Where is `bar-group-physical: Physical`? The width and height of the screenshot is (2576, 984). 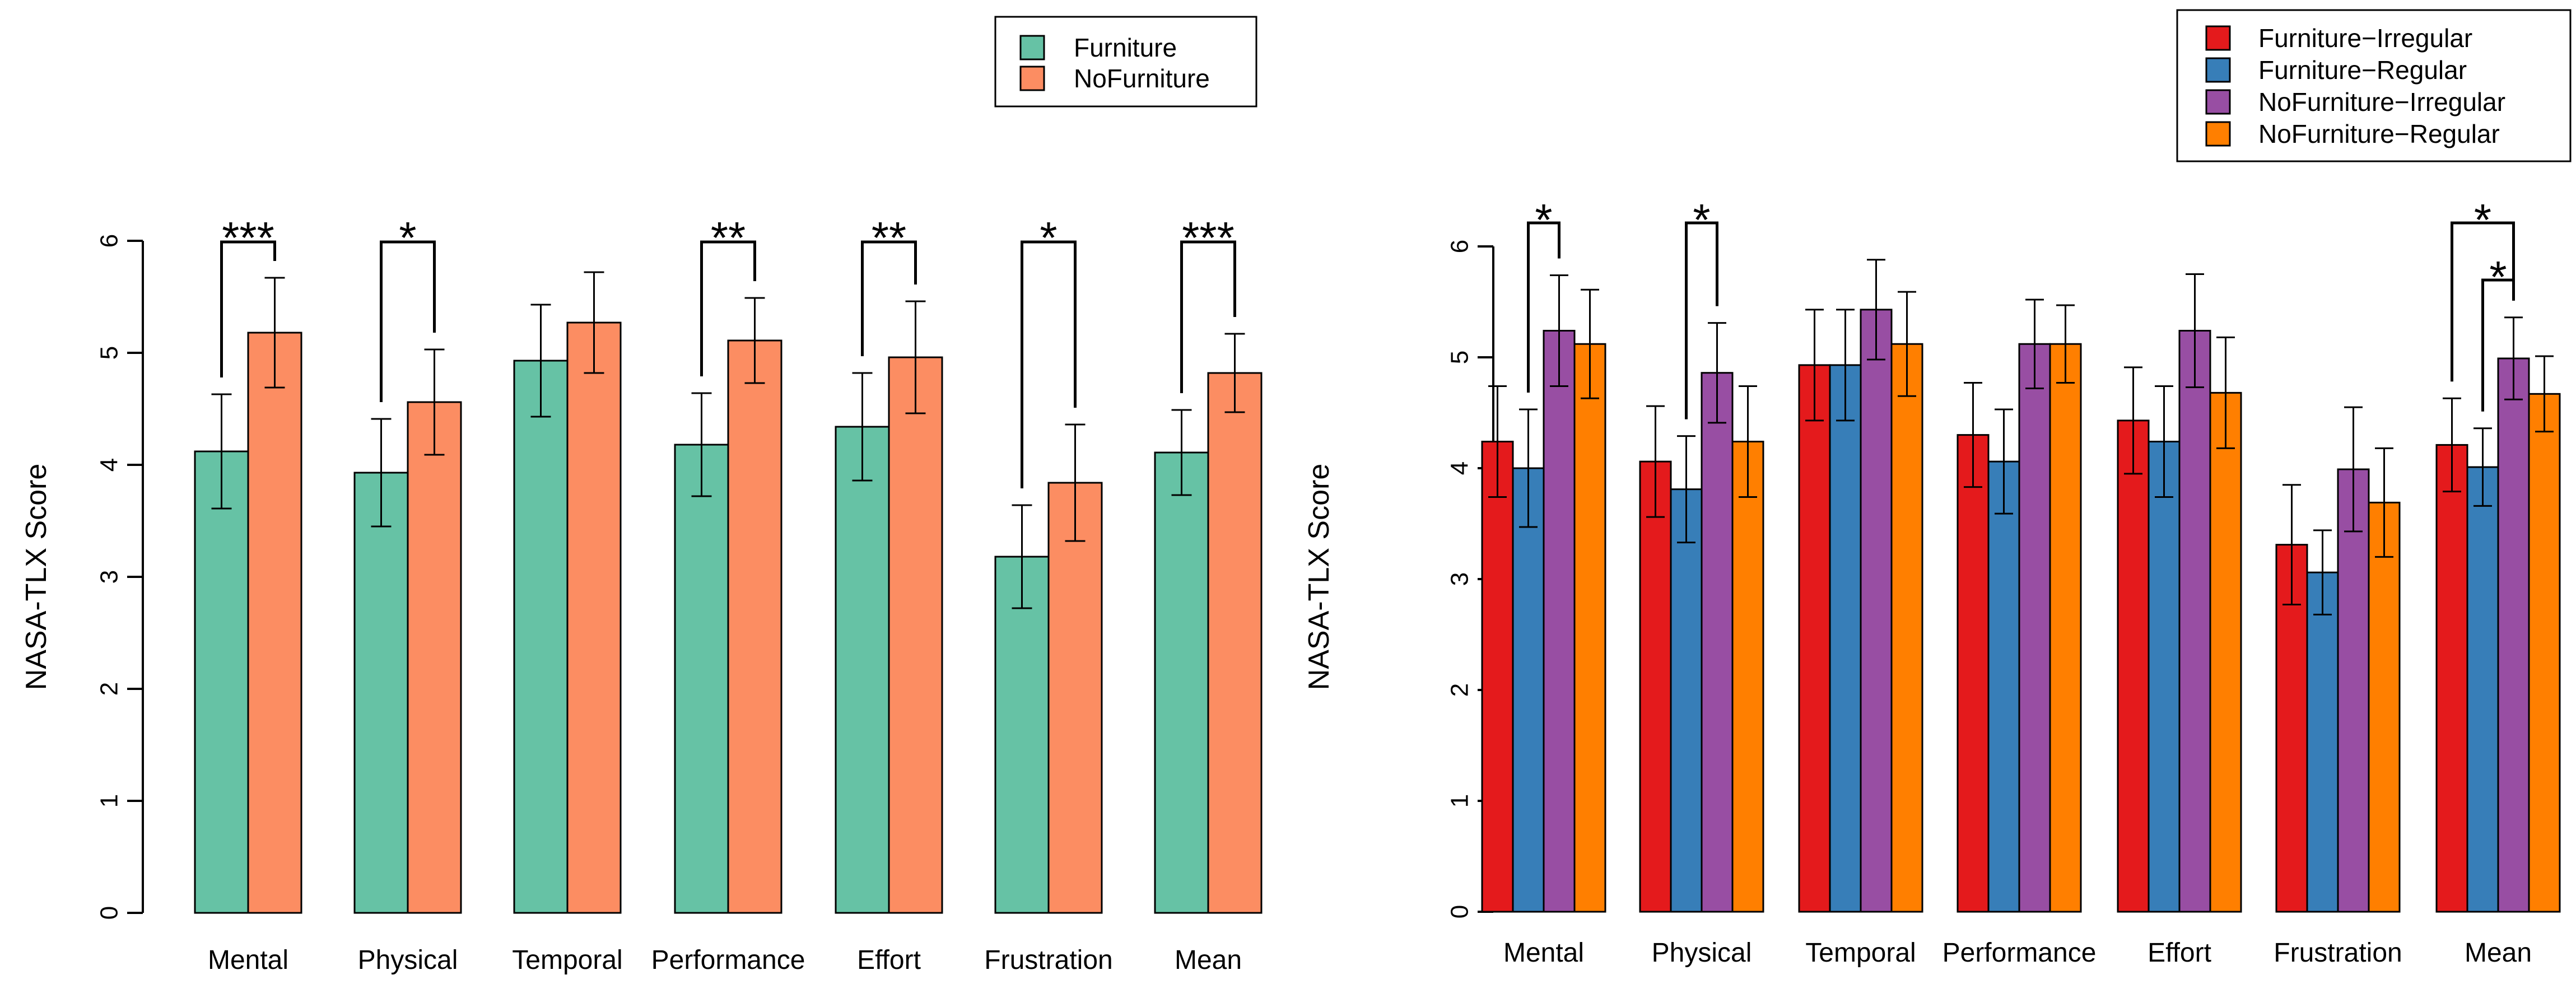 bar-group-physical: Physical is located at coordinates (1701, 645).